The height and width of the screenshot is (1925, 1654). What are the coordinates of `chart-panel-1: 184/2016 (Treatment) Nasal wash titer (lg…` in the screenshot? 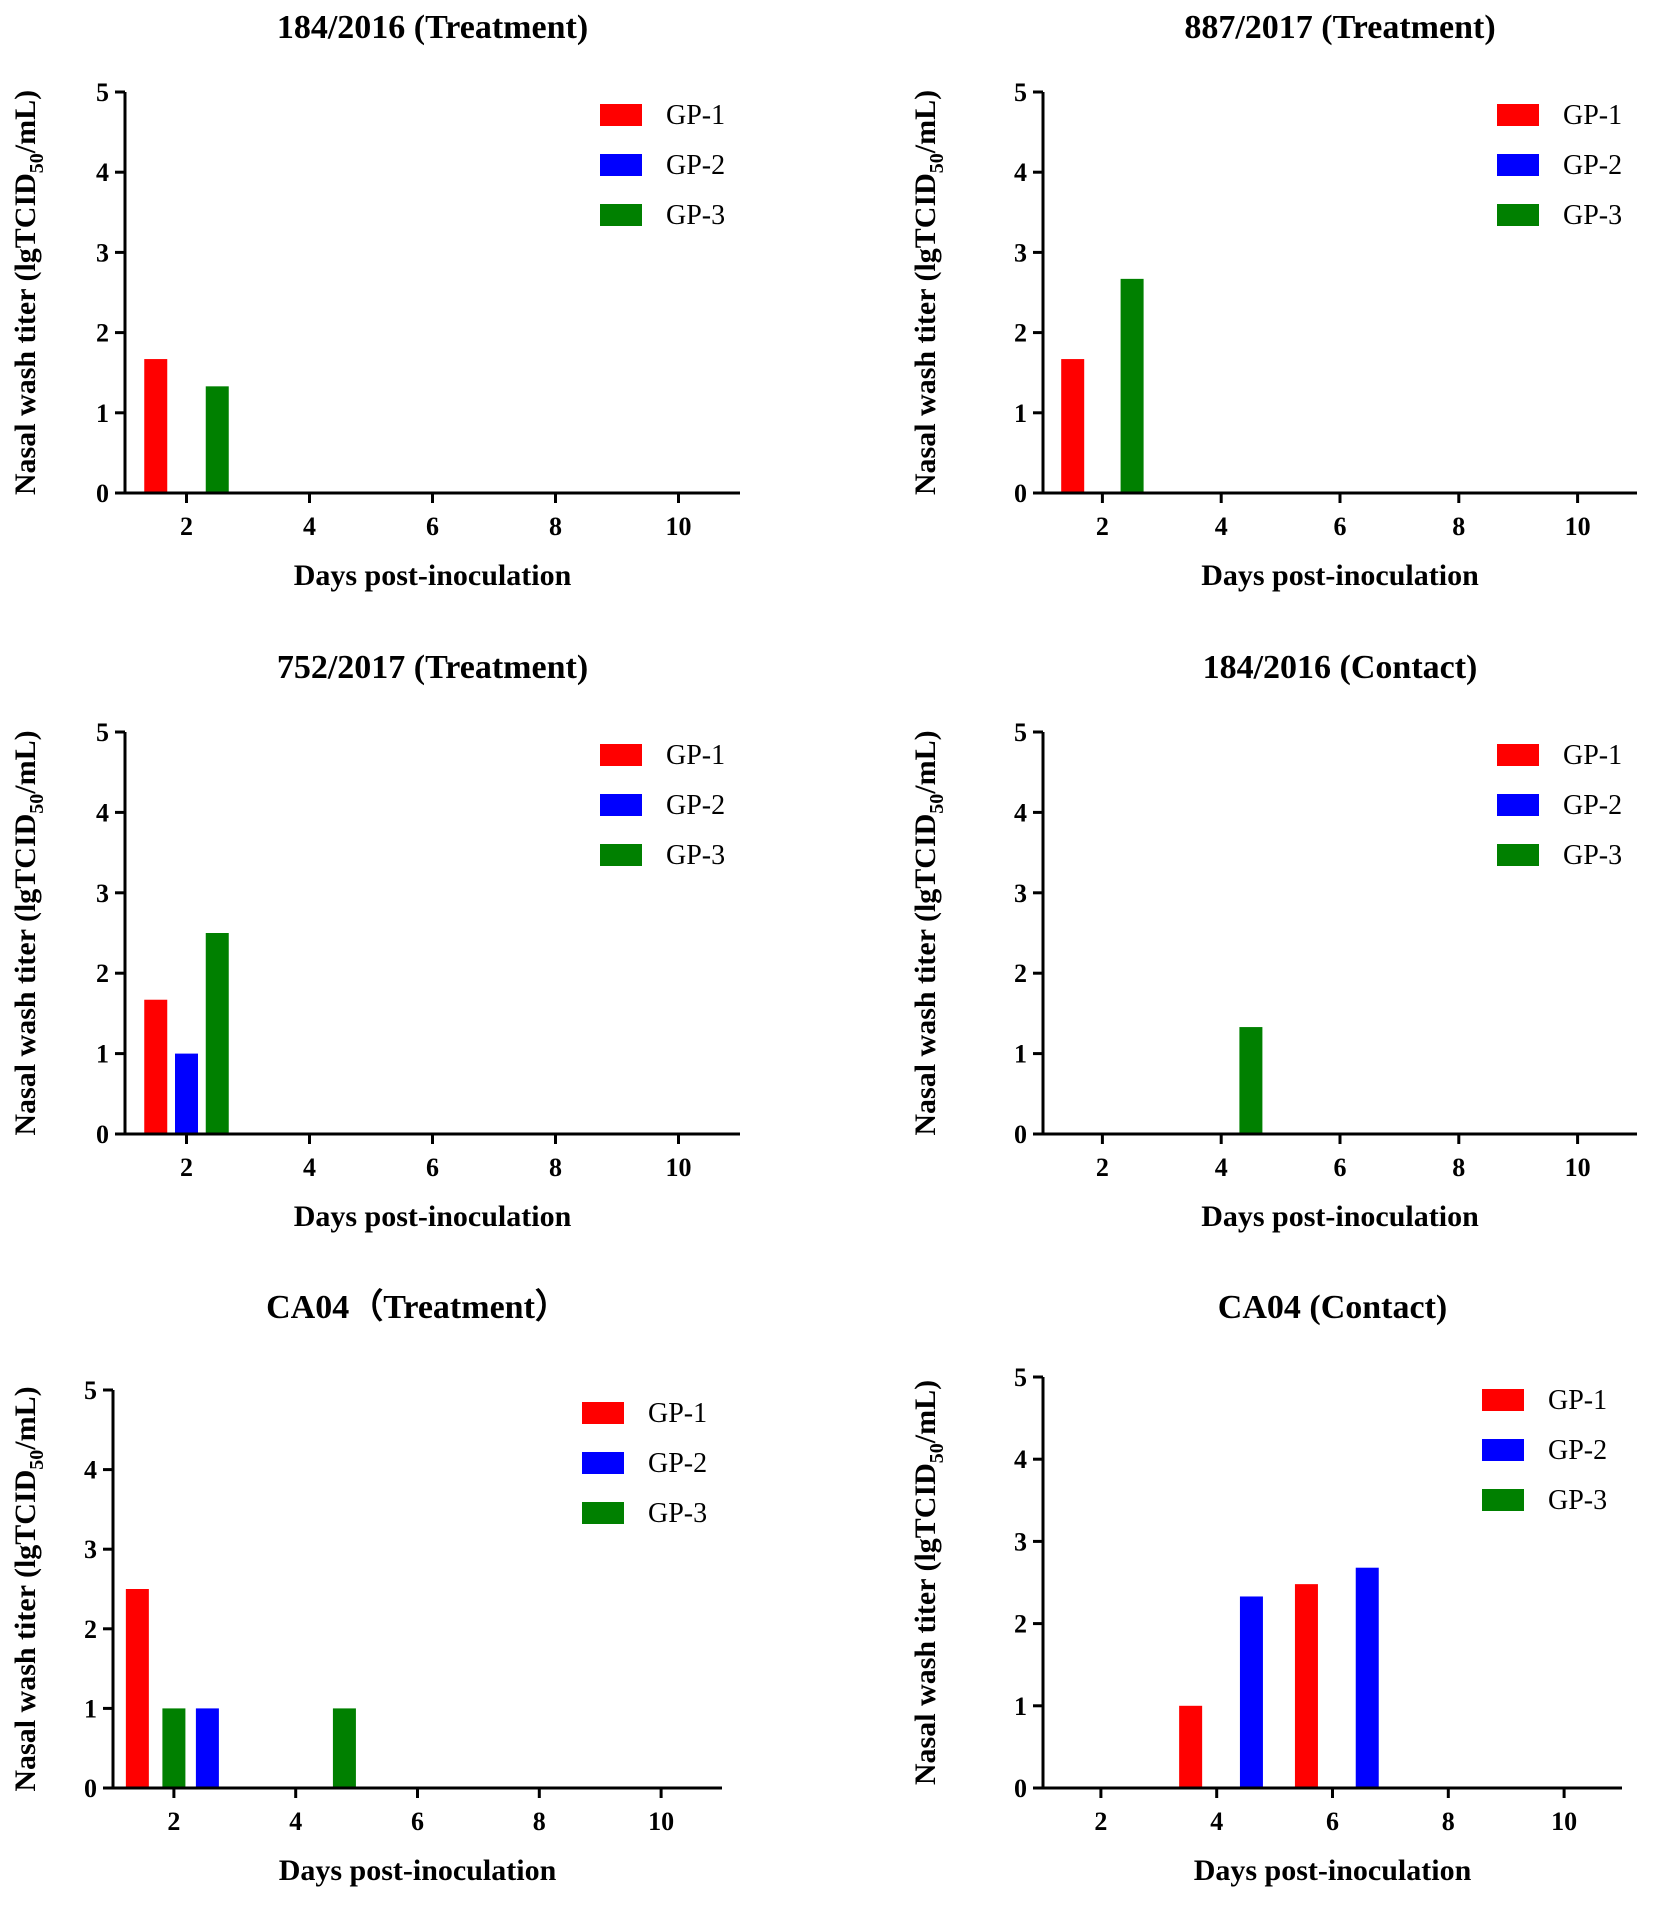 It's located at (380, 310).